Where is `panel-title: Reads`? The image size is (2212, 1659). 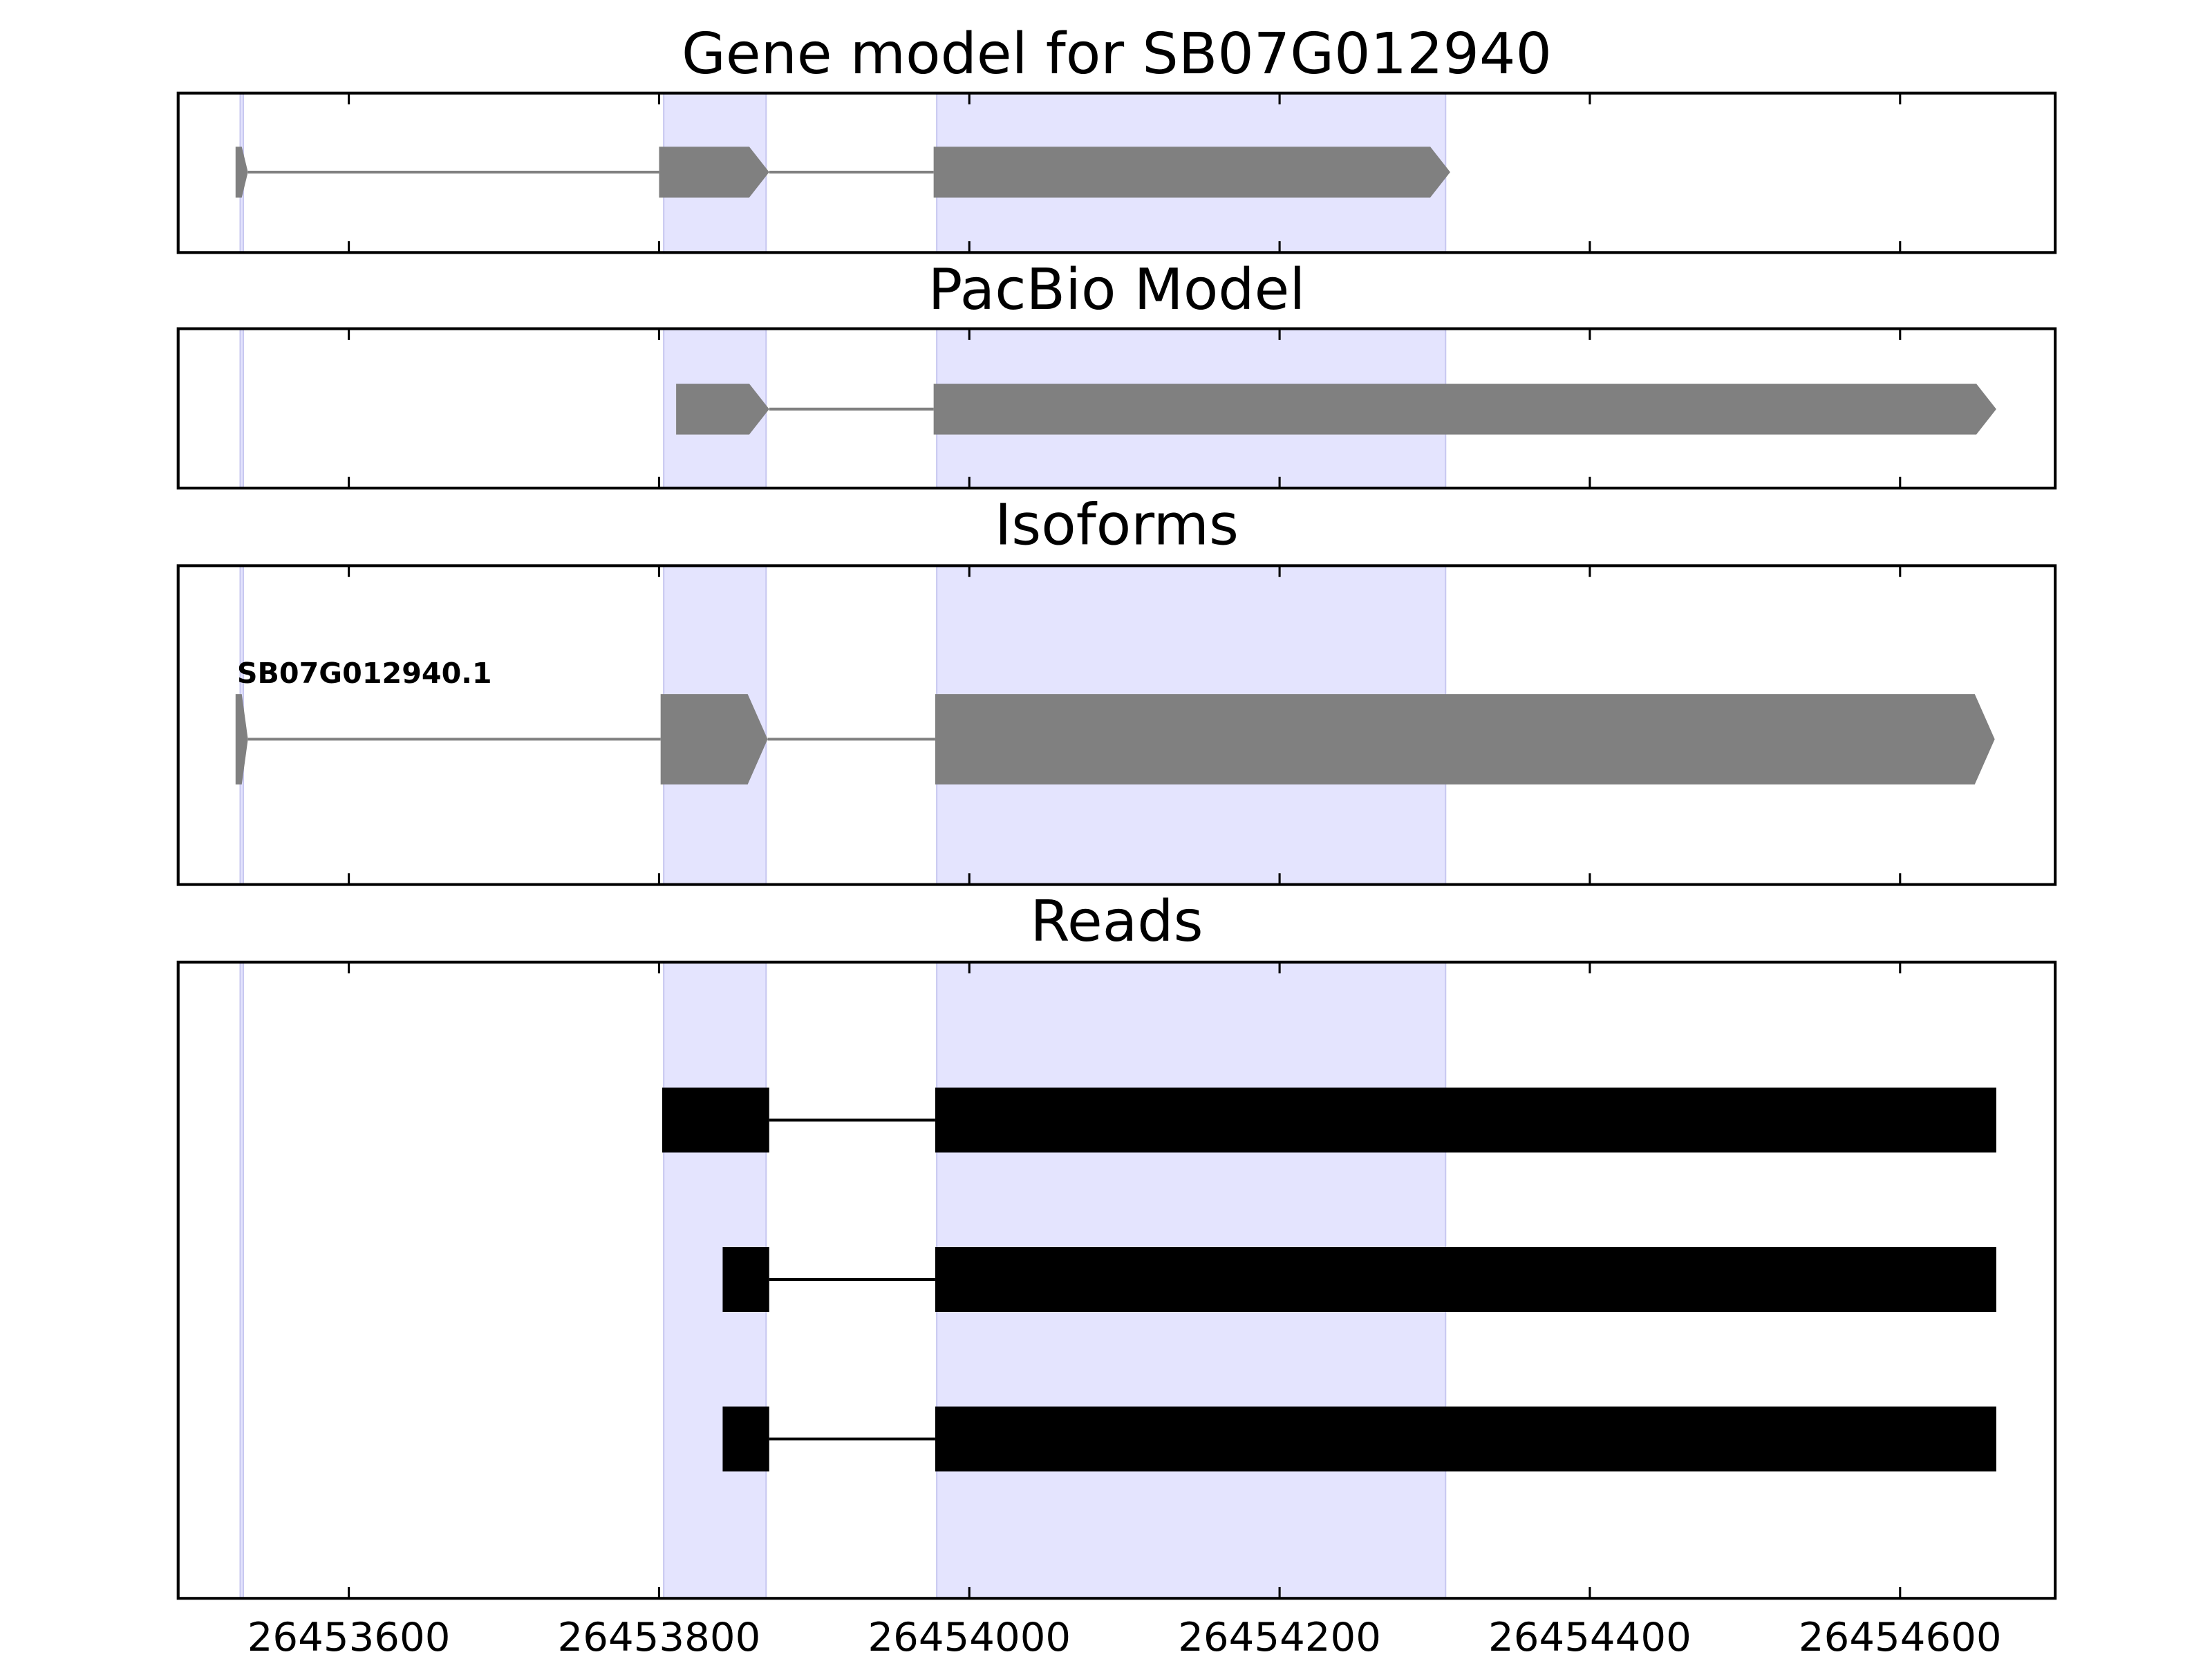 panel-title: Reads is located at coordinates (1117, 922).